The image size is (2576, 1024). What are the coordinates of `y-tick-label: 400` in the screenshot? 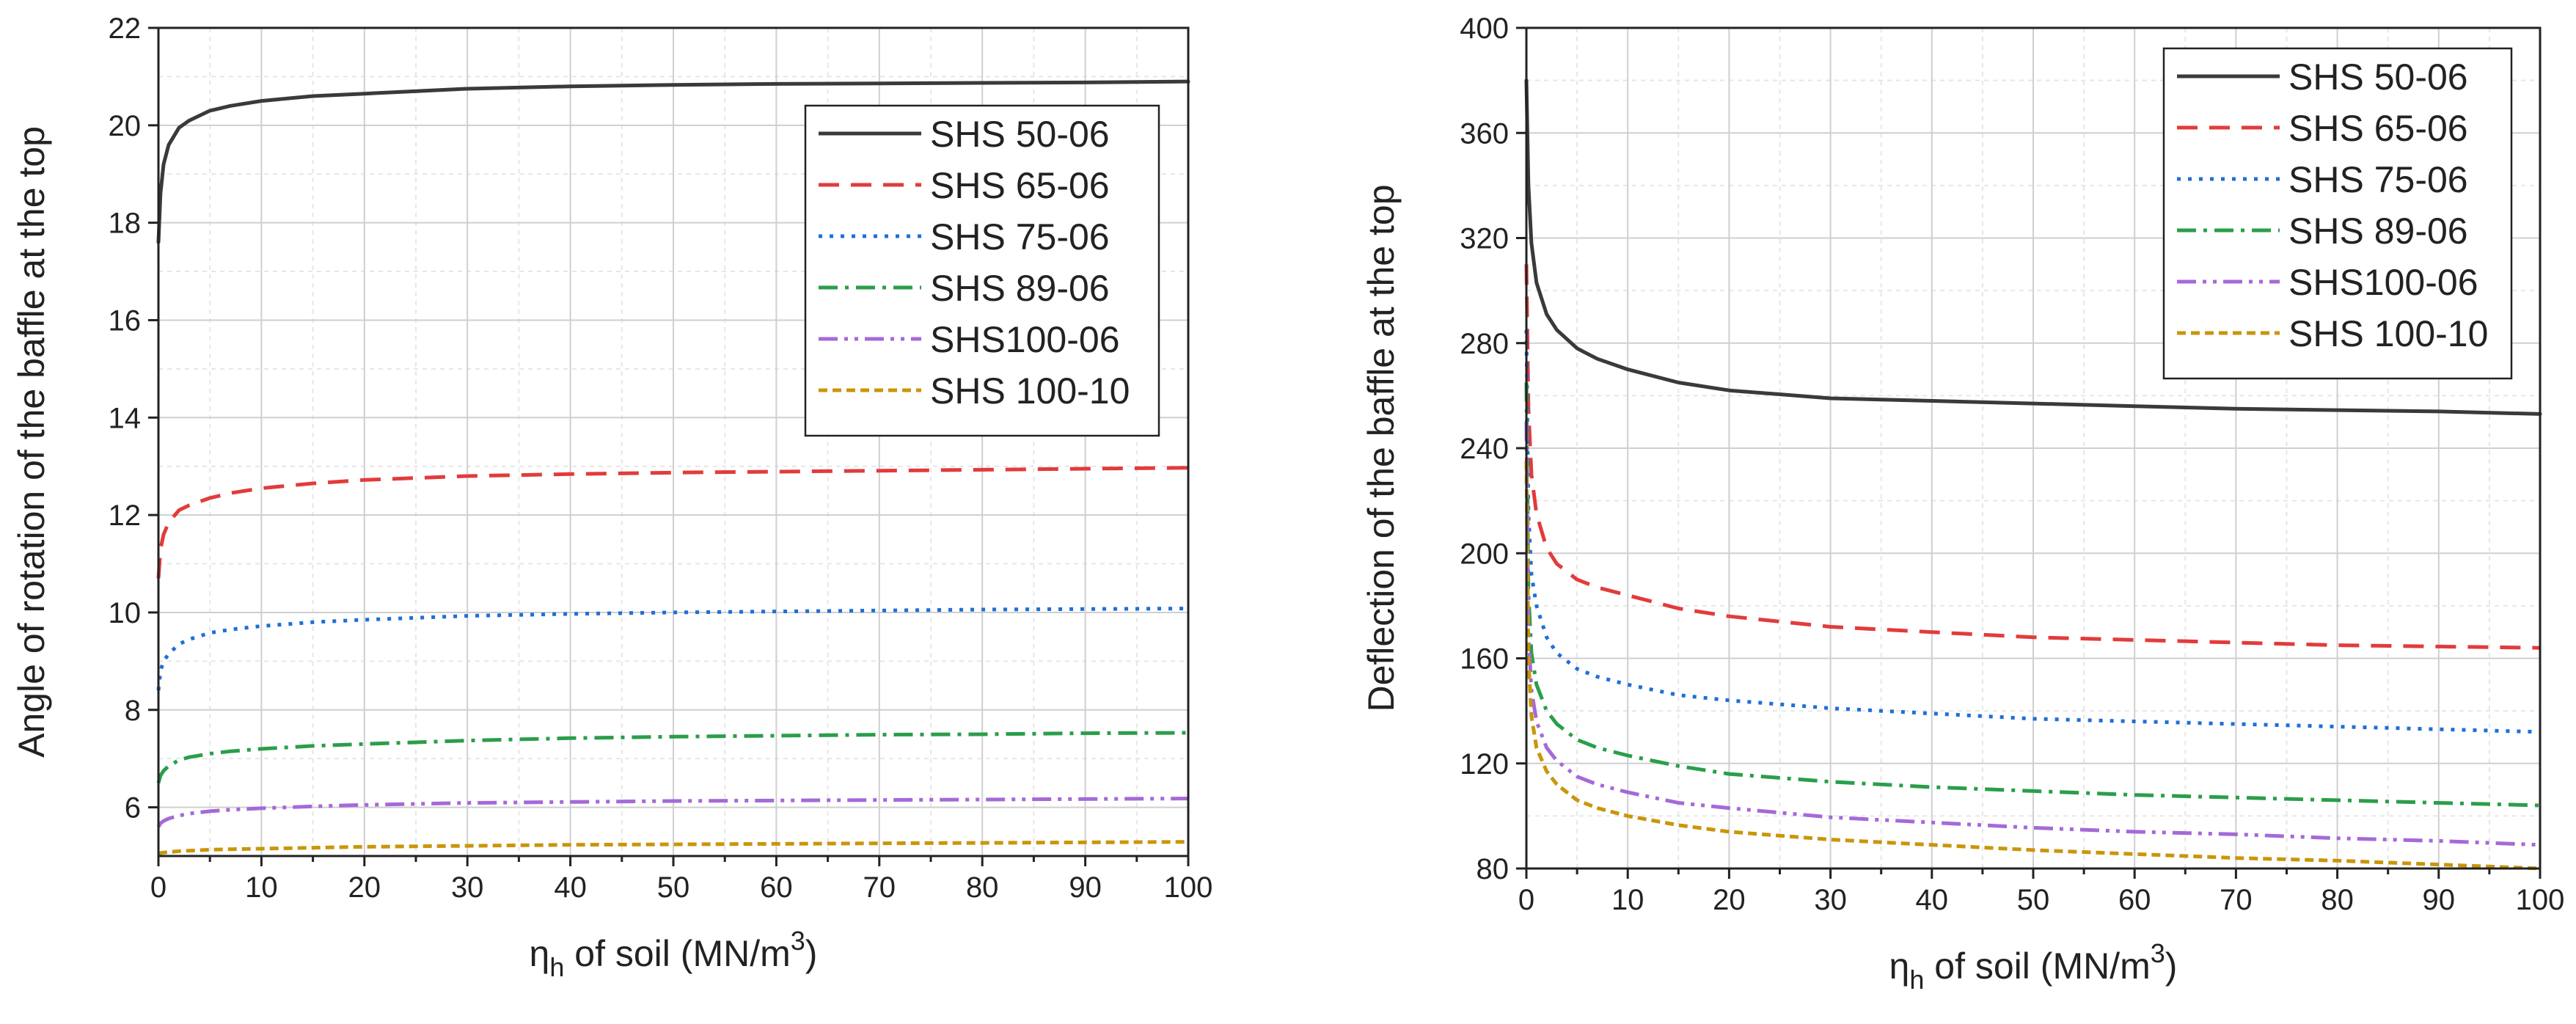 It's located at (1484, 28).